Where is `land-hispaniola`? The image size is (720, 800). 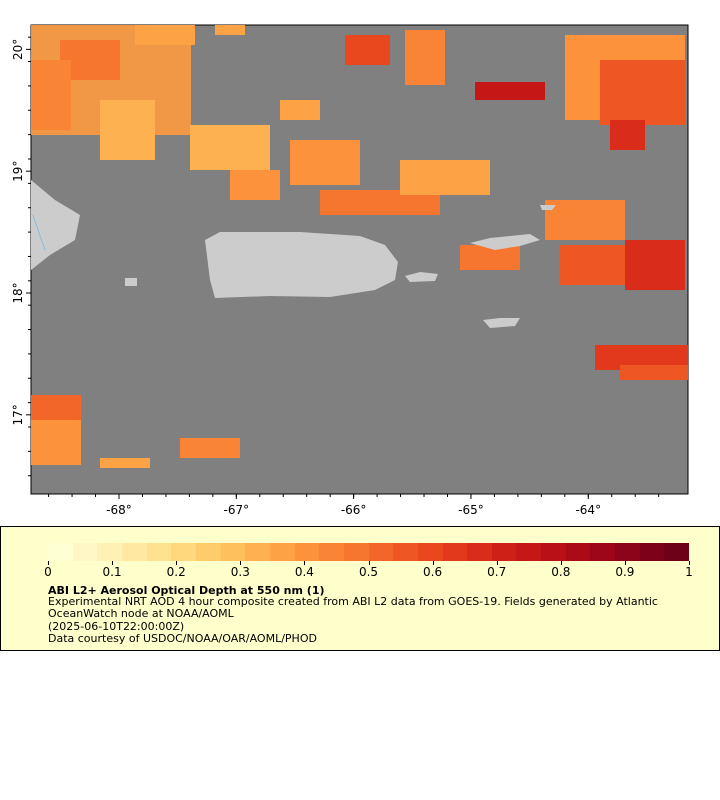 land-hispaniola is located at coordinates (55, 225).